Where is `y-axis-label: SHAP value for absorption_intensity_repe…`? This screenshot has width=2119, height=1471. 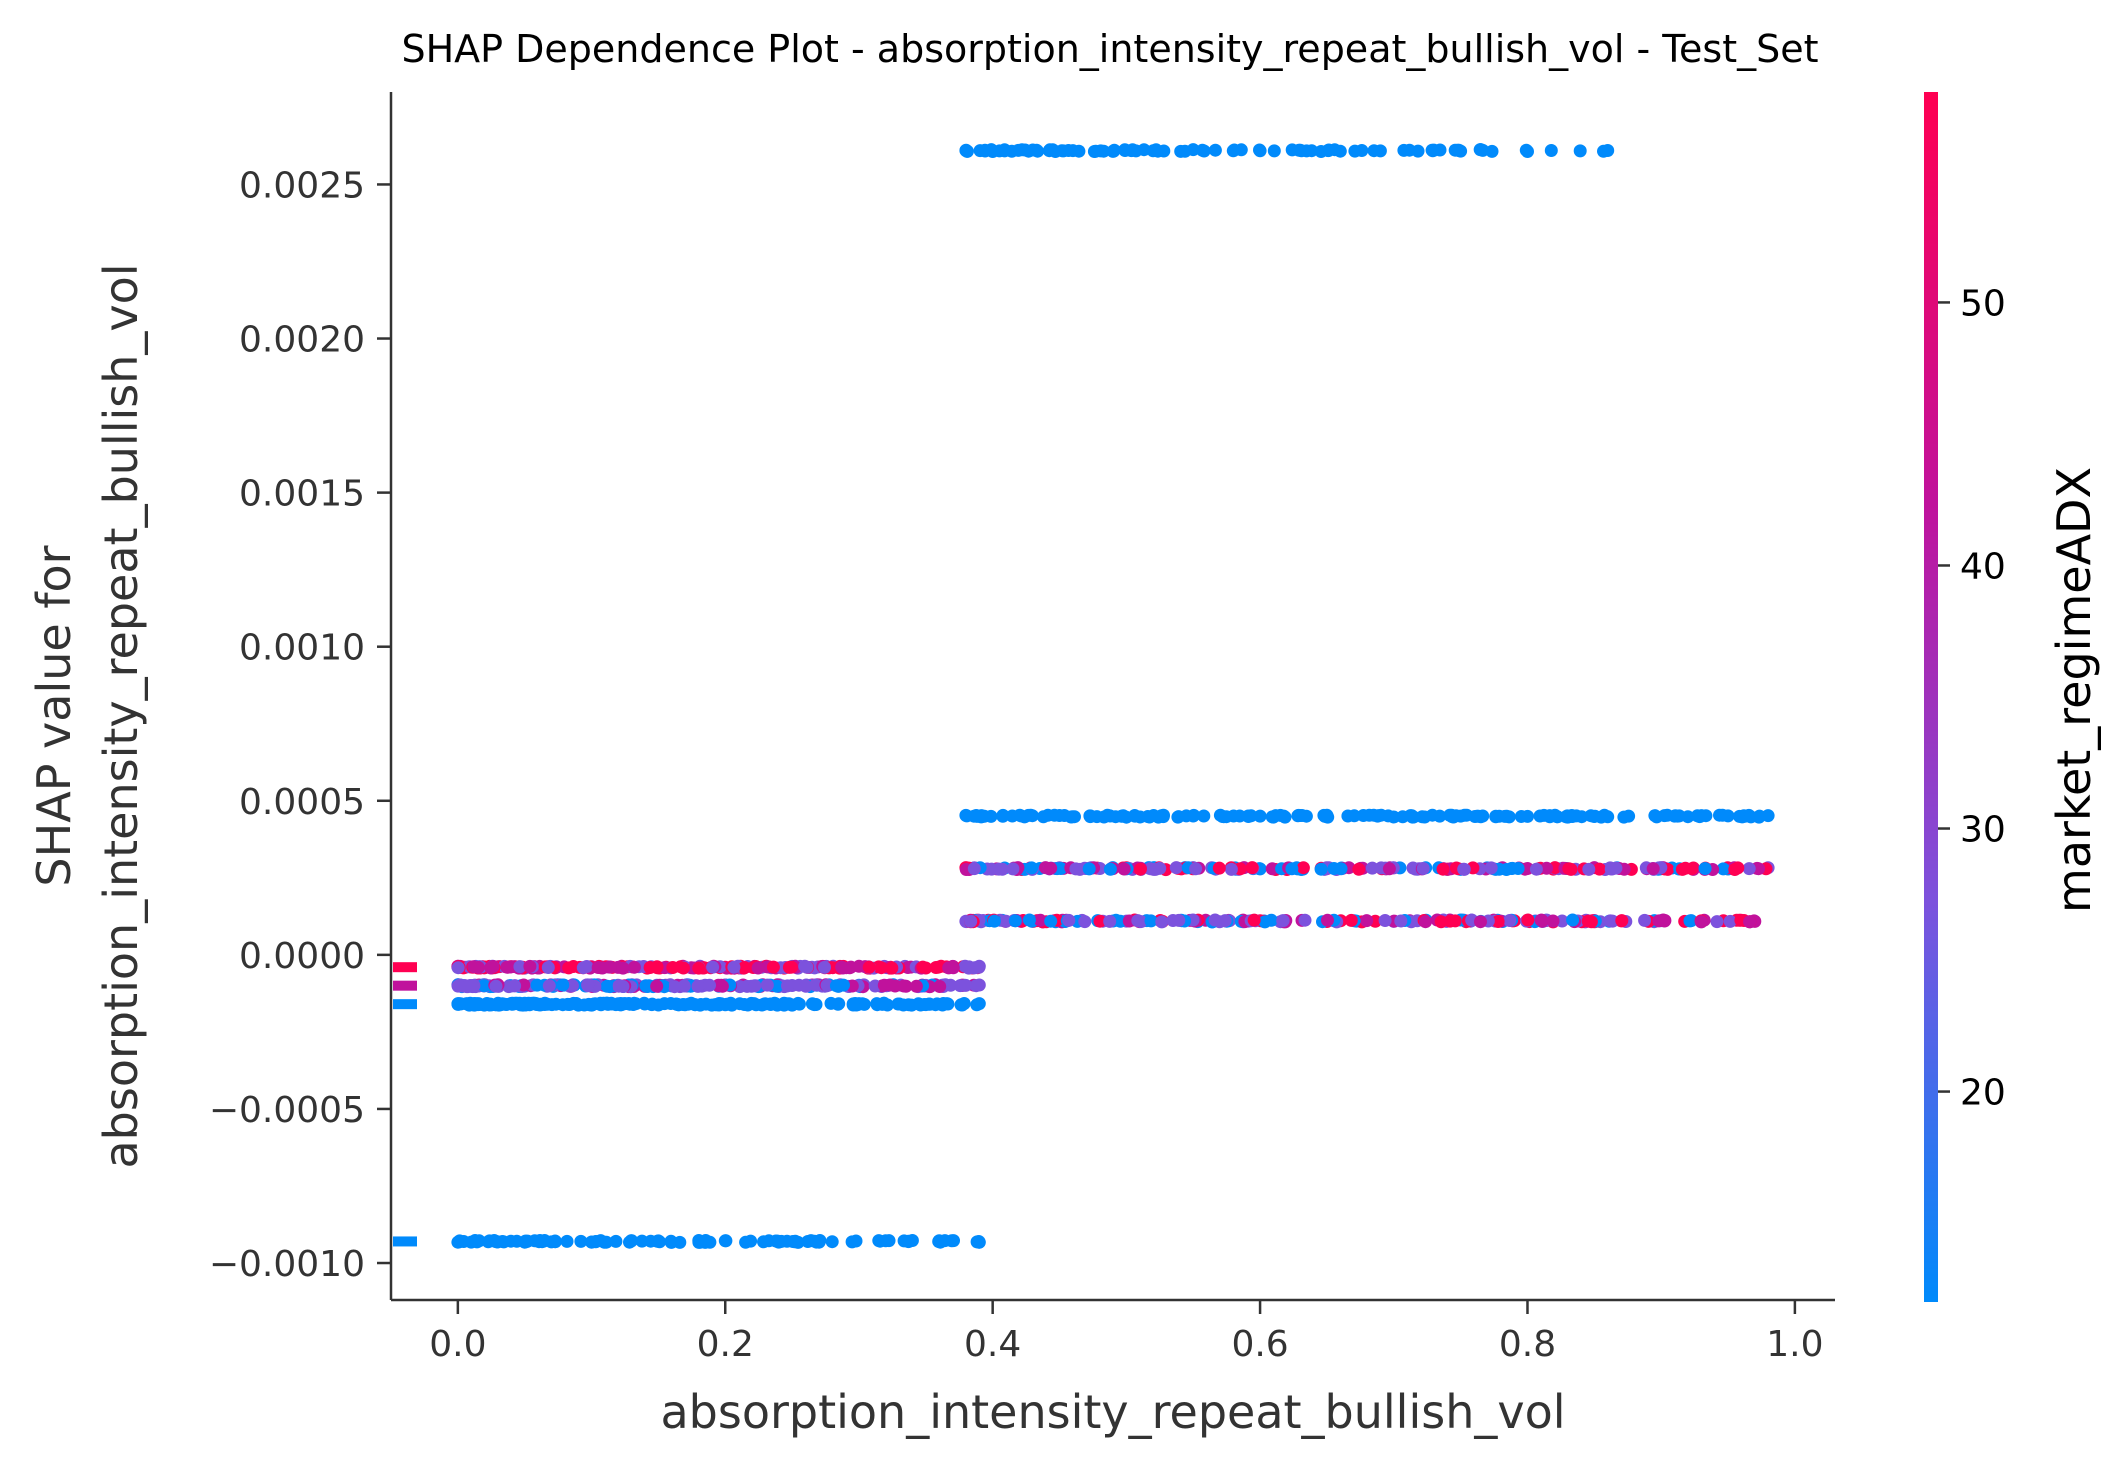 y-axis-label: SHAP value for absorption_intensity_repe… is located at coordinates (87, 715).